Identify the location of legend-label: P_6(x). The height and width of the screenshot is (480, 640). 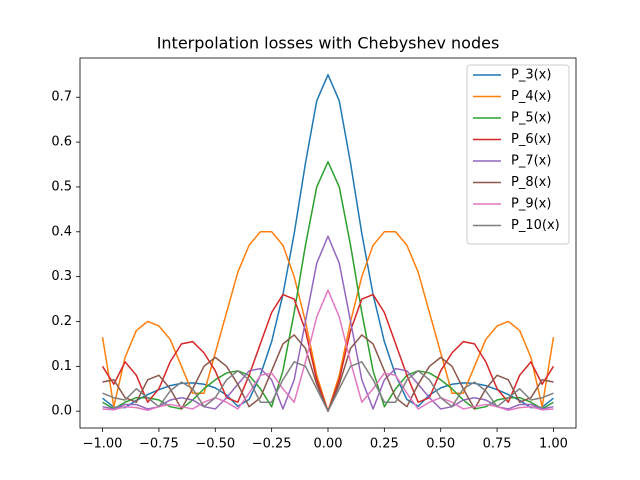
(531, 139).